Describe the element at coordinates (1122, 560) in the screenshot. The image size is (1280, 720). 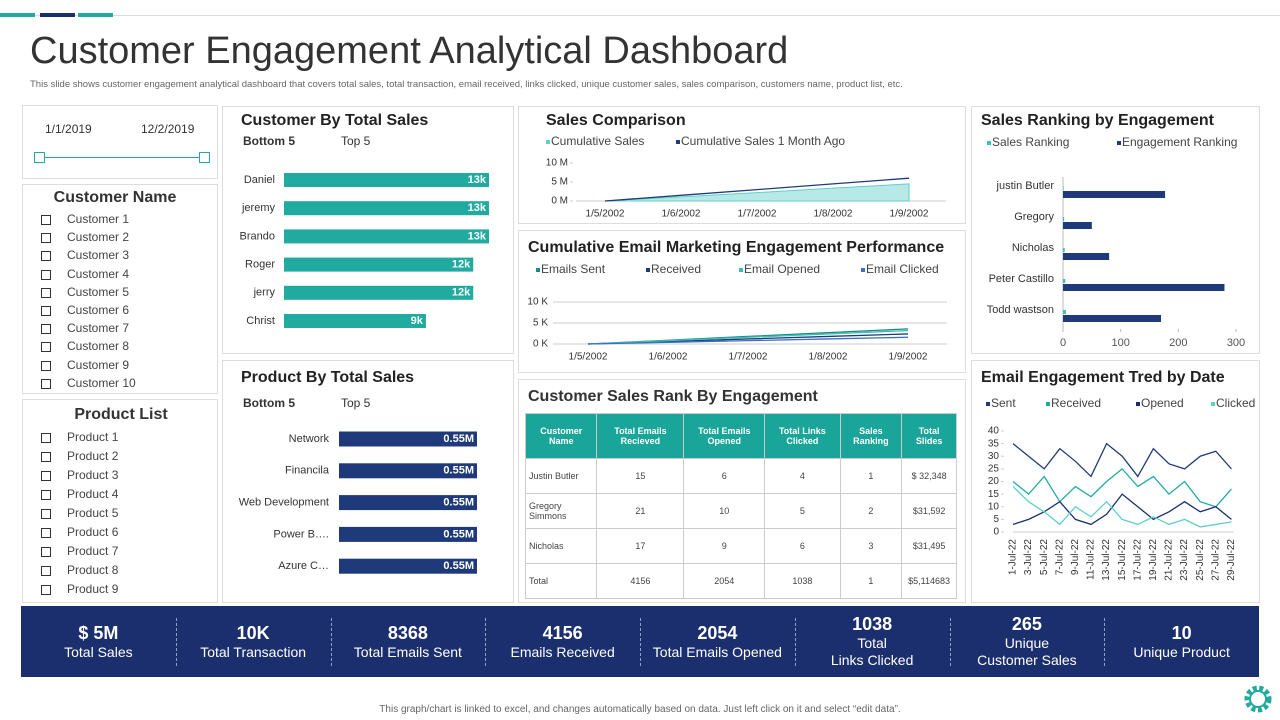
I see `x-tick-label: 15-Jul-22` at that location.